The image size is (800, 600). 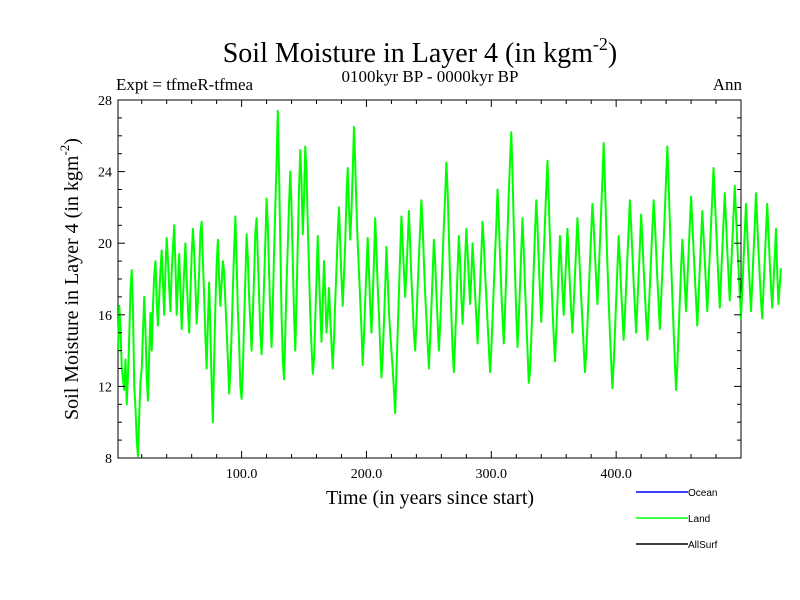 What do you see at coordinates (108, 459) in the screenshot?
I see `y-tick-label: 8` at bounding box center [108, 459].